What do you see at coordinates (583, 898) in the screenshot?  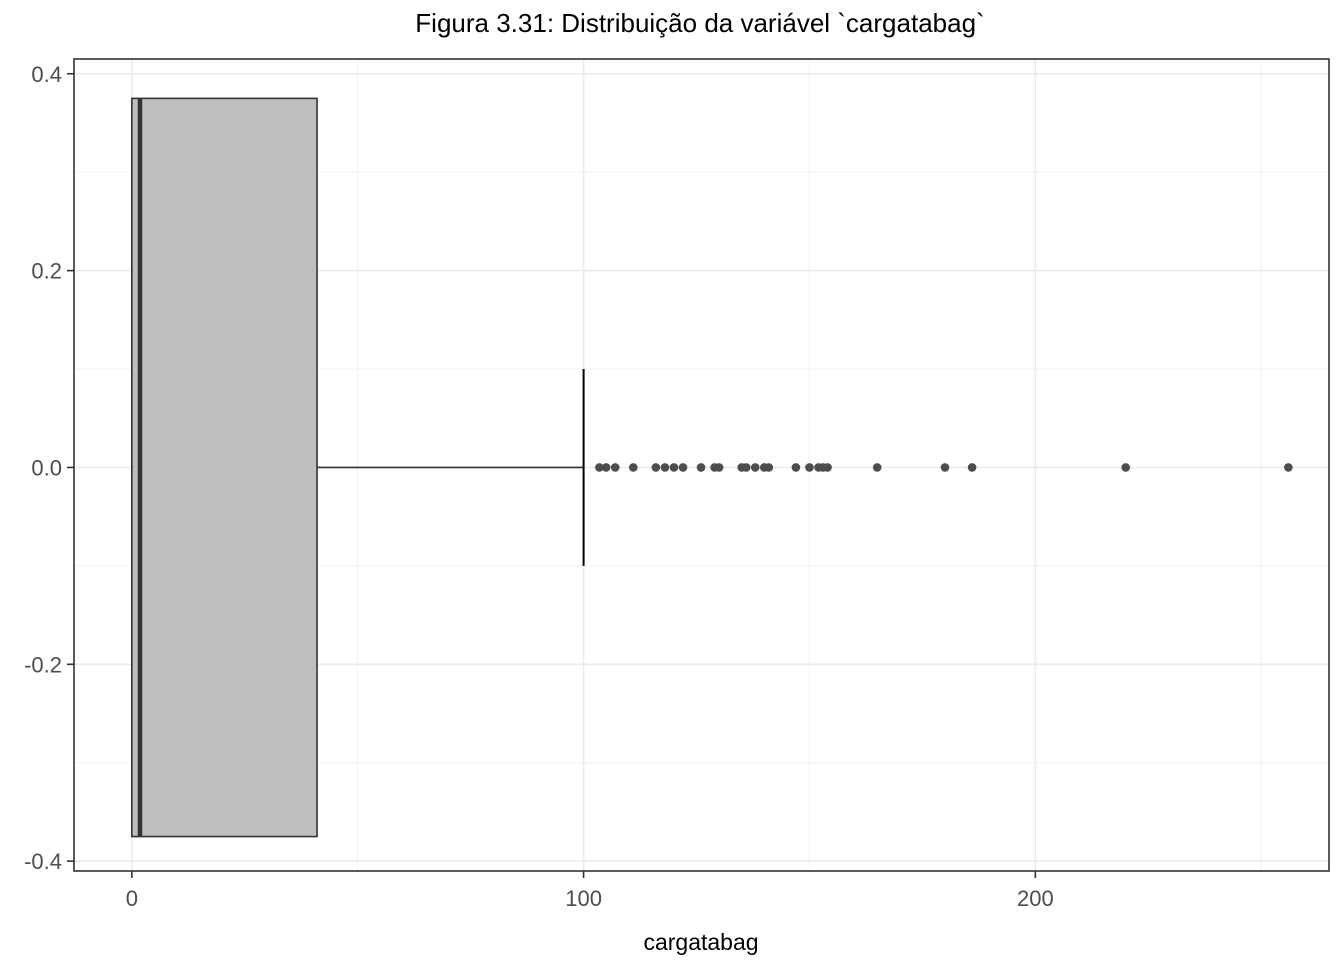 I see `x-tick-label: 100` at bounding box center [583, 898].